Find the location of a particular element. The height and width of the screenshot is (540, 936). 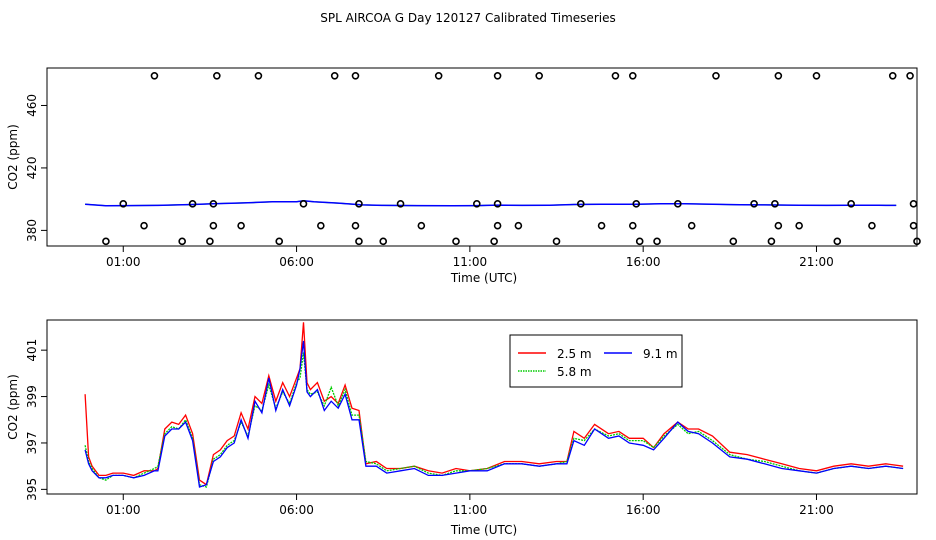

lower-x-tick-label: 21:00 is located at coordinates (816, 510).